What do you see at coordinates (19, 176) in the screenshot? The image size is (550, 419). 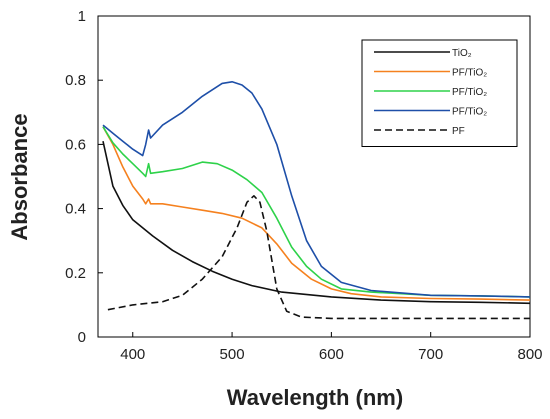 I see `y-axis-title: Absorbance` at bounding box center [19, 176].